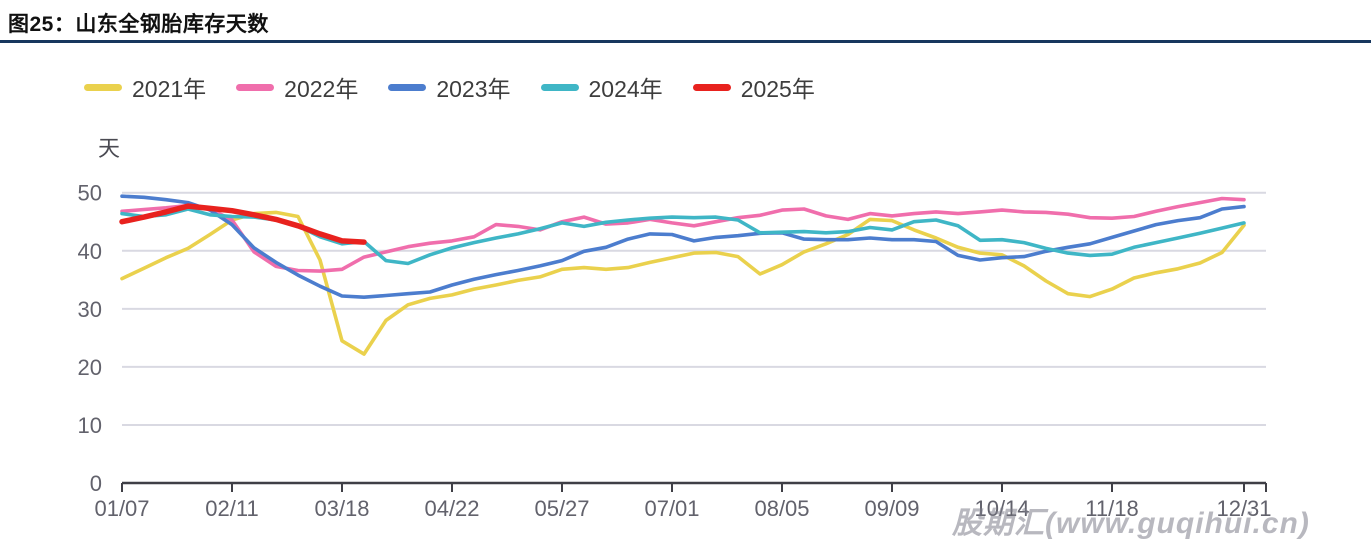  I want to click on y-tick-label-10: 10, so click(90, 425).